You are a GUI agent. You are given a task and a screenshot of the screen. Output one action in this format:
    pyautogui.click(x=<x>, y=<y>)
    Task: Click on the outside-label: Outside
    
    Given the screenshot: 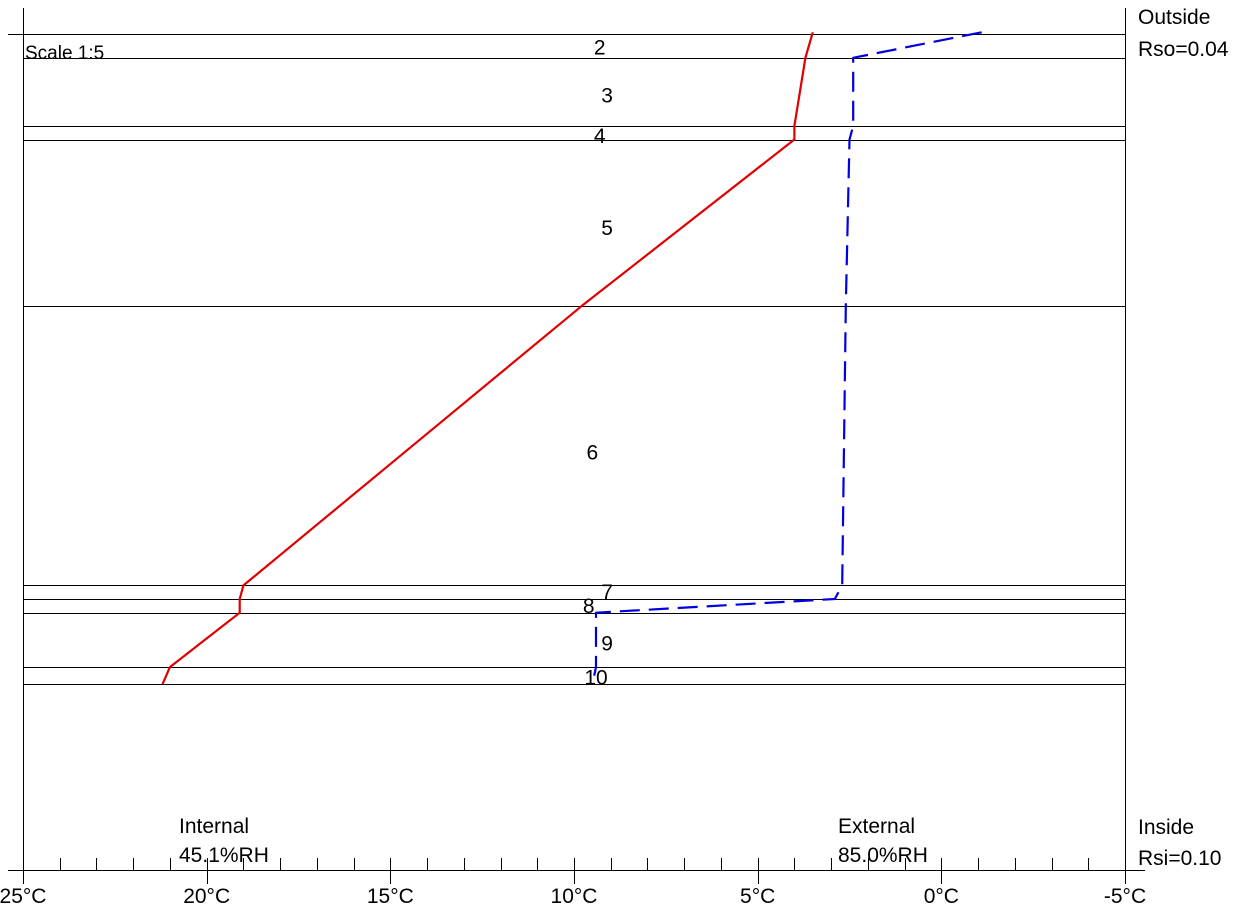 What is the action you would take?
    pyautogui.click(x=1174, y=17)
    